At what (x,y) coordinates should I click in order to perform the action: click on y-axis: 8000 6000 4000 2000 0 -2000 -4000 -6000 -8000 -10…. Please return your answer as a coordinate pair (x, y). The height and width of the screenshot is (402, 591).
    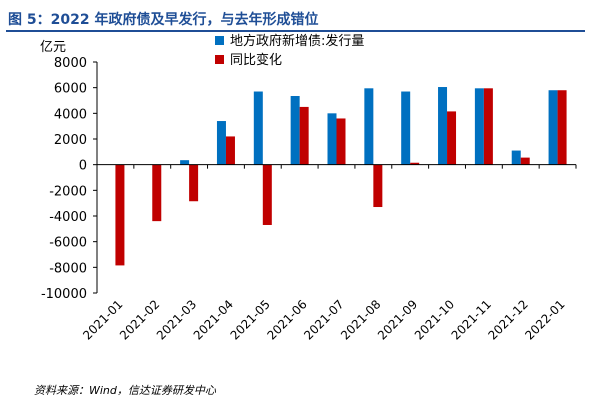
    Looking at the image, I should click on (69, 179).